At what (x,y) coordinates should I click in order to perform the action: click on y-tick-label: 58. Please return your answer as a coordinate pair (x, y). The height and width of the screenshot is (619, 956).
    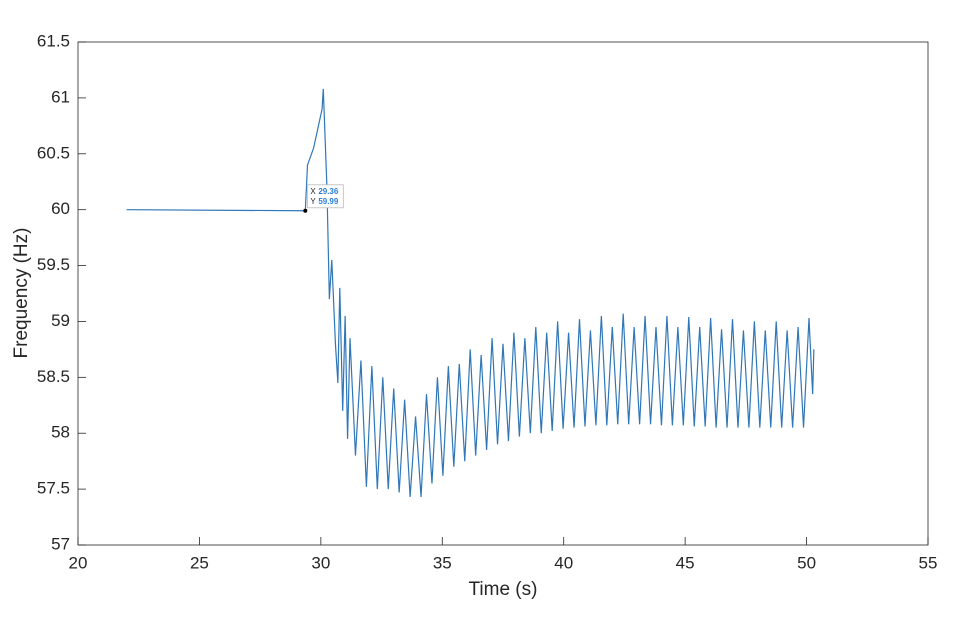
    Looking at the image, I should click on (60, 432).